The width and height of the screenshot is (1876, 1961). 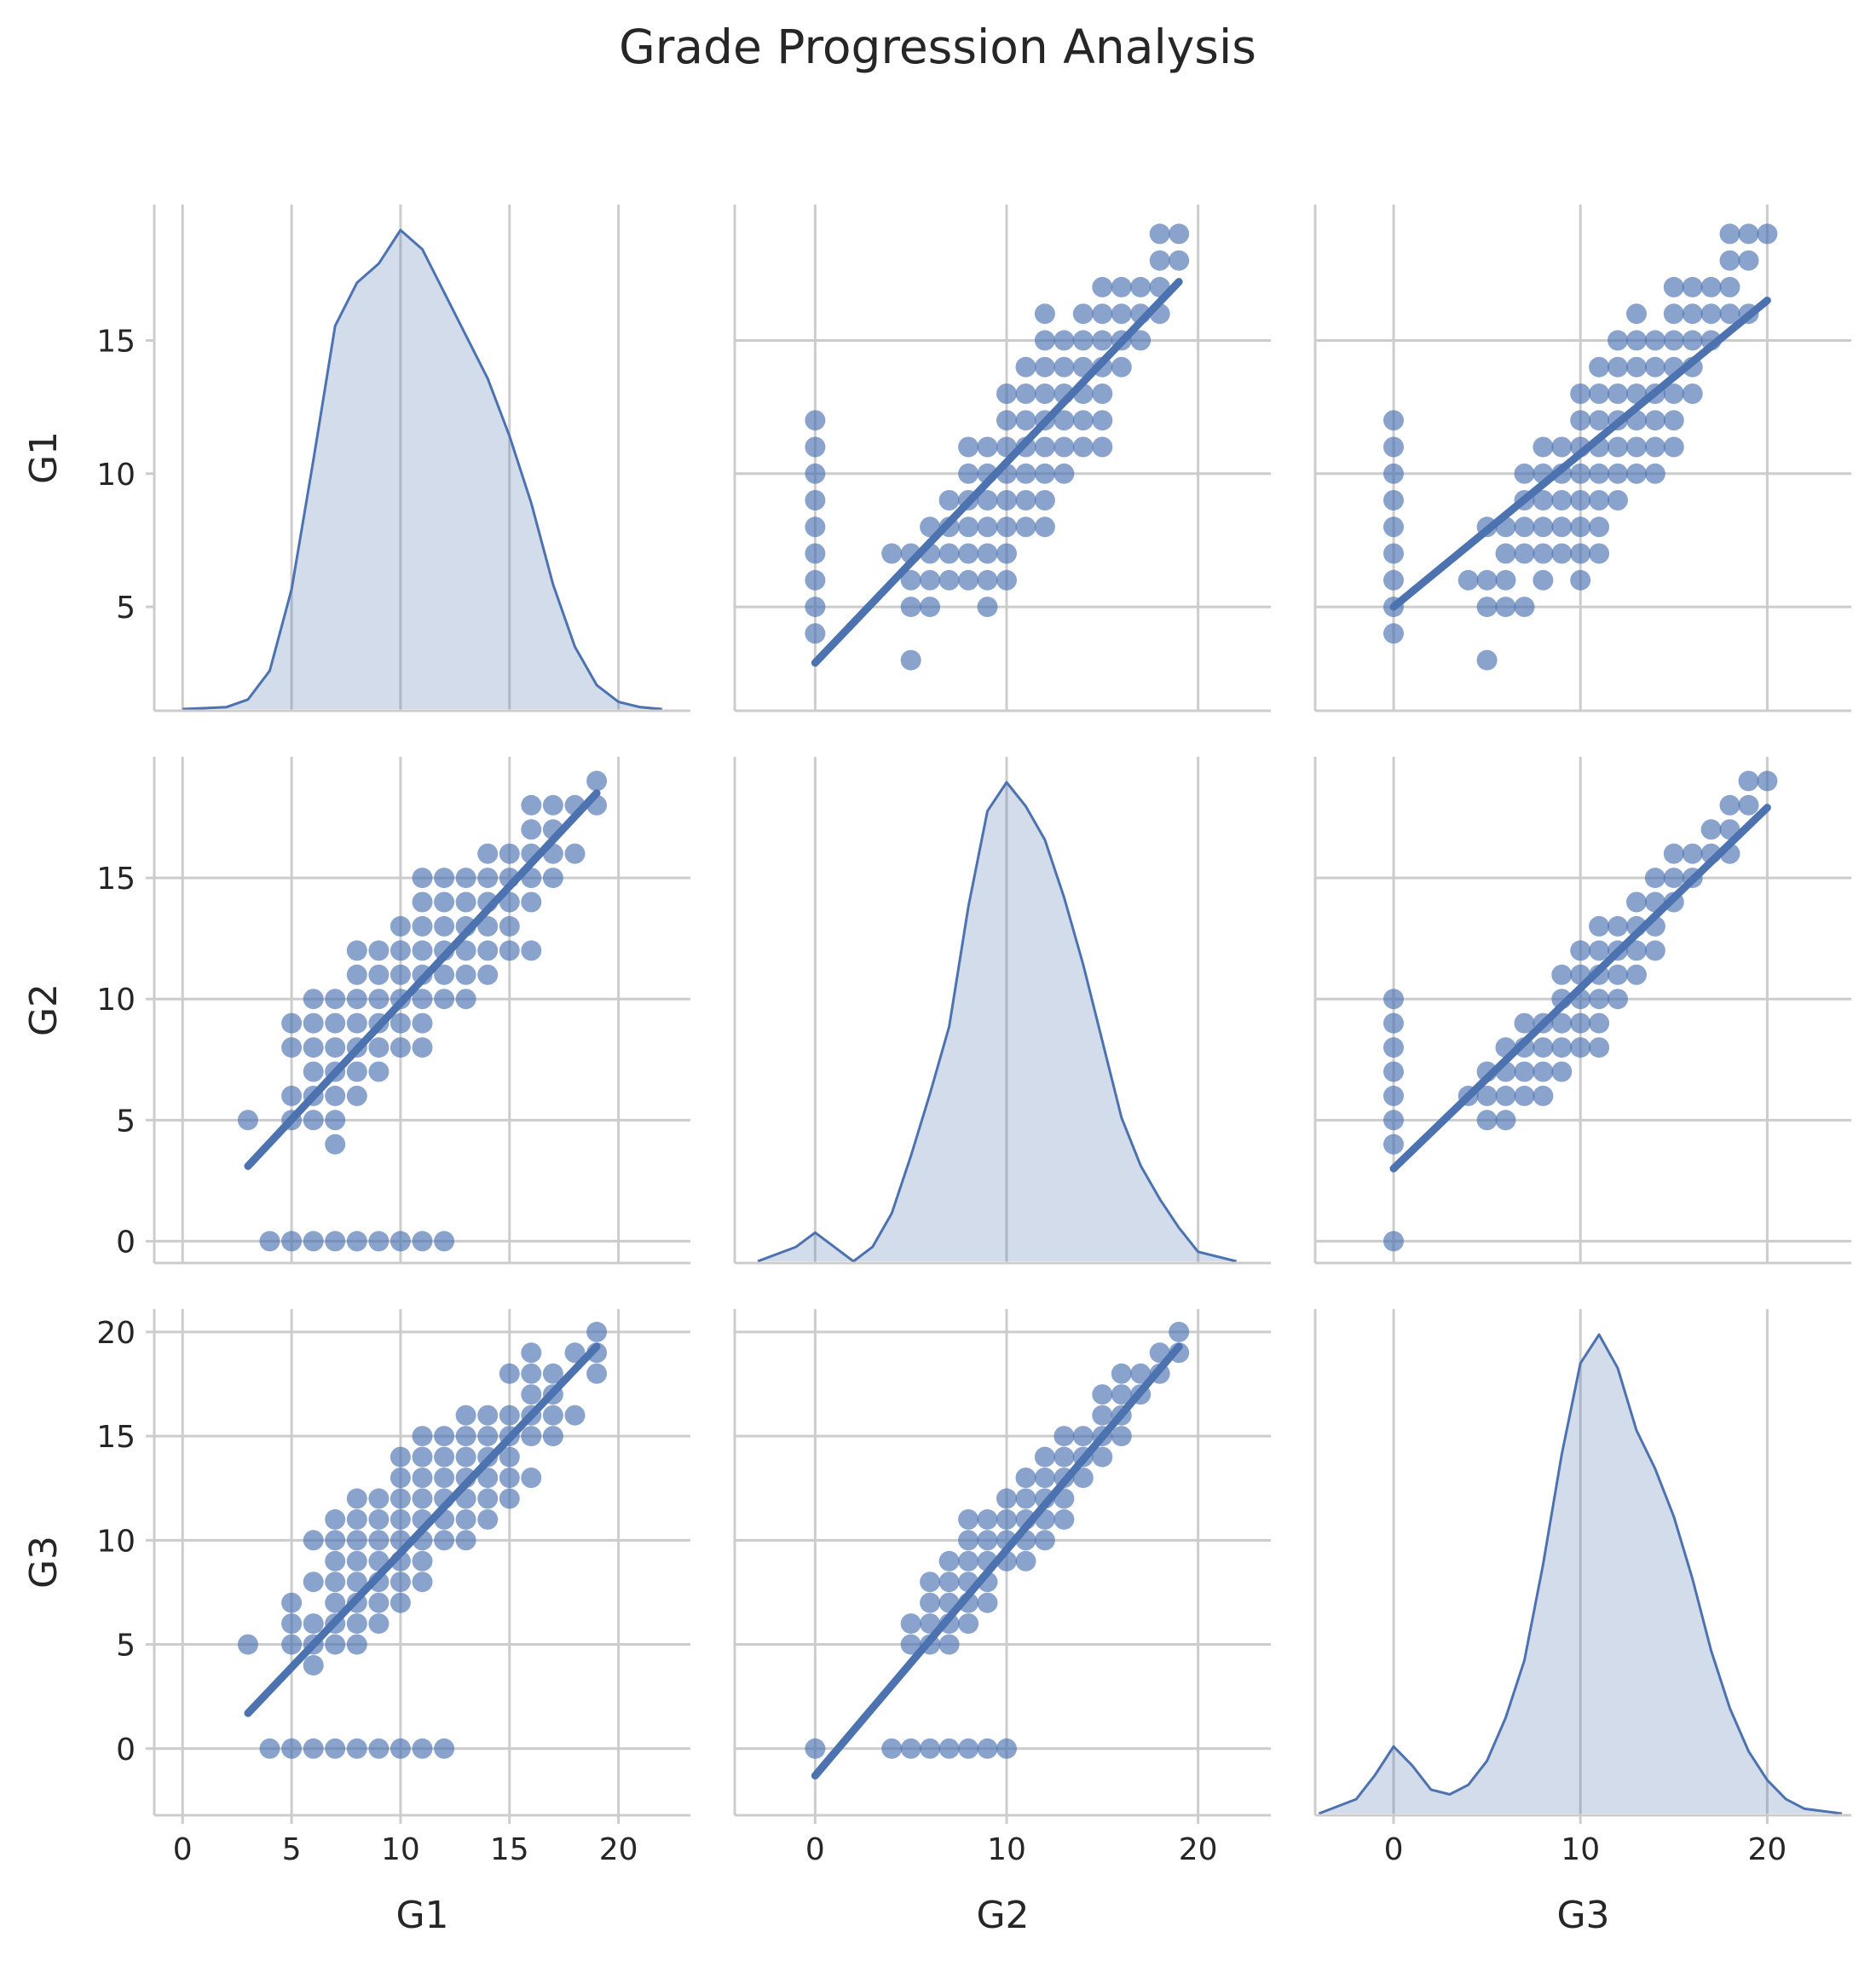 What do you see at coordinates (422, 469) in the screenshot?
I see `kde-fill` at bounding box center [422, 469].